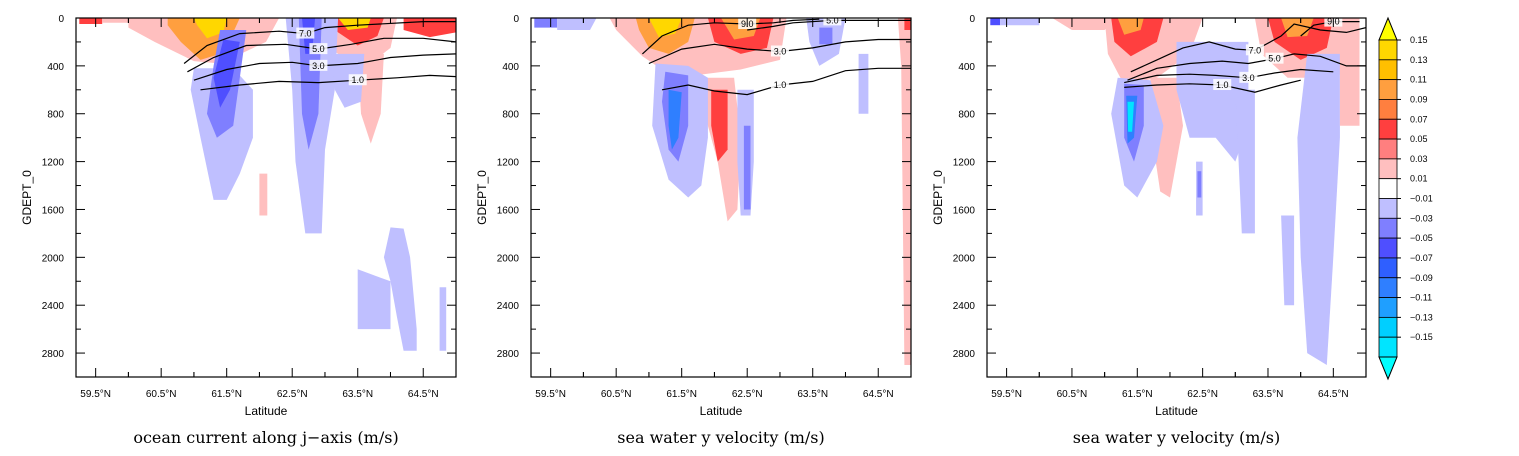 This screenshot has height=456, width=1519. Describe the element at coordinates (1421, 258) in the screenshot. I see `colorbar-label: −0.07` at that location.